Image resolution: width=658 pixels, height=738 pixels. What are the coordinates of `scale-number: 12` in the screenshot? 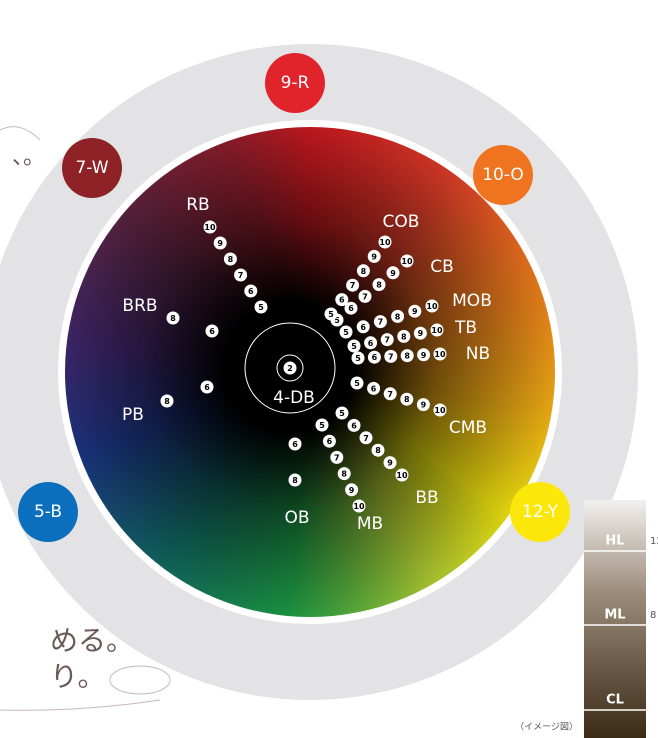 It's located at (654, 541).